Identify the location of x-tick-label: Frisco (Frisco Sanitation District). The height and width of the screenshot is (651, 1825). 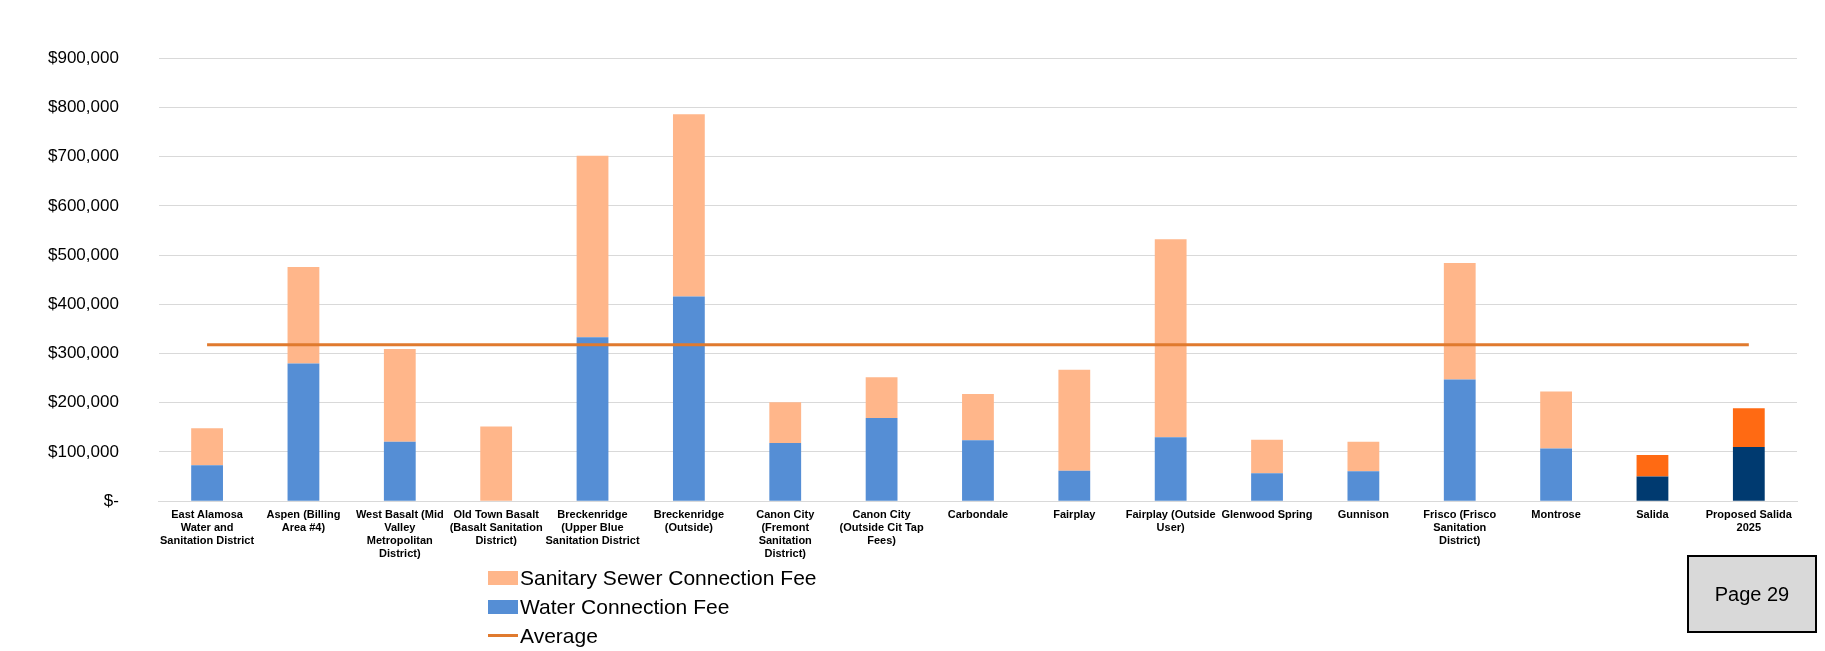
(1460, 527).